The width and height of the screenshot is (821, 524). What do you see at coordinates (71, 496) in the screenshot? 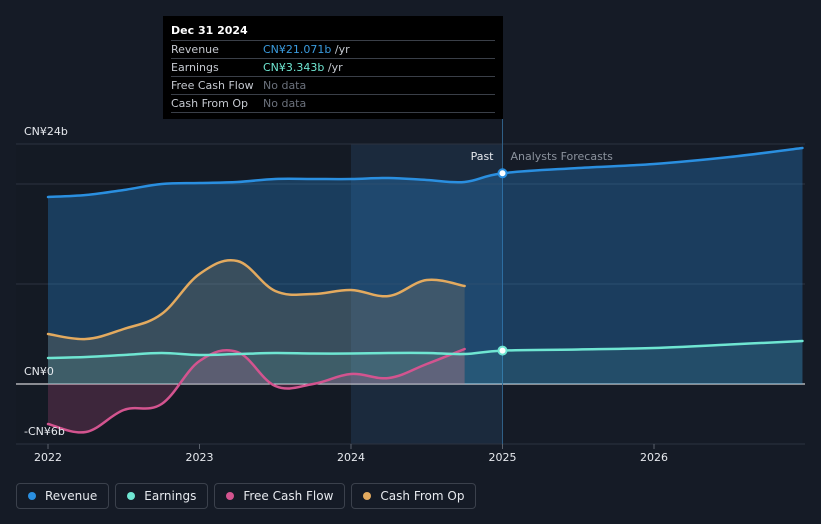
I see `legend-label: Revenue` at bounding box center [71, 496].